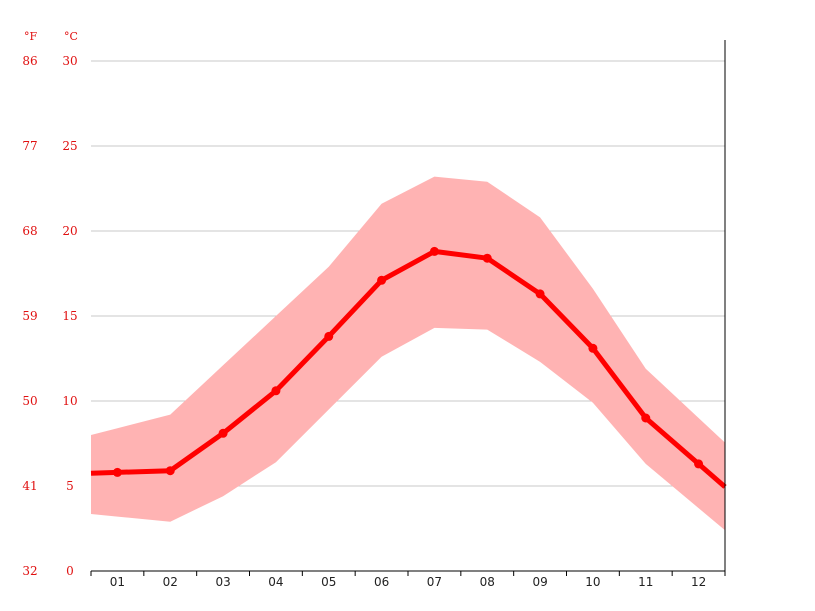 This screenshot has width=815, height=611. What do you see at coordinates (645, 582) in the screenshot?
I see `x-tick-label: 11` at bounding box center [645, 582].